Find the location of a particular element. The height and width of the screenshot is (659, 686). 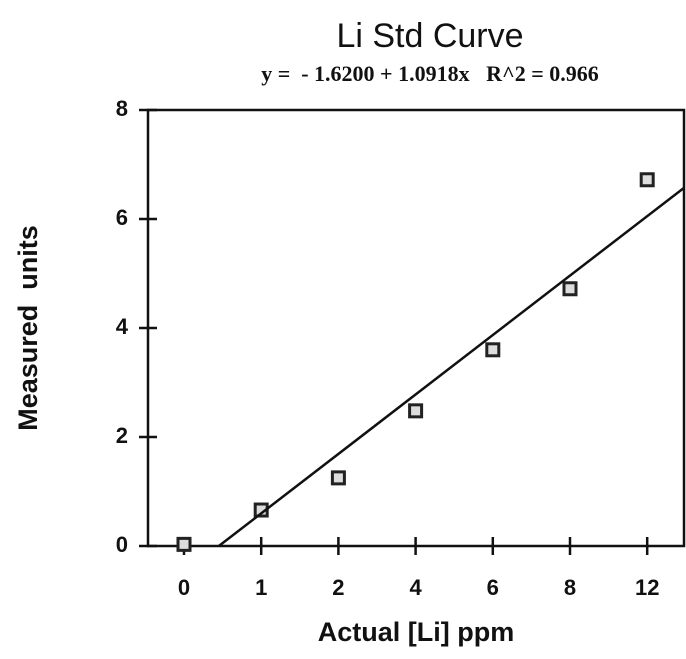

y-tick-label: 2 is located at coordinates (122, 435).